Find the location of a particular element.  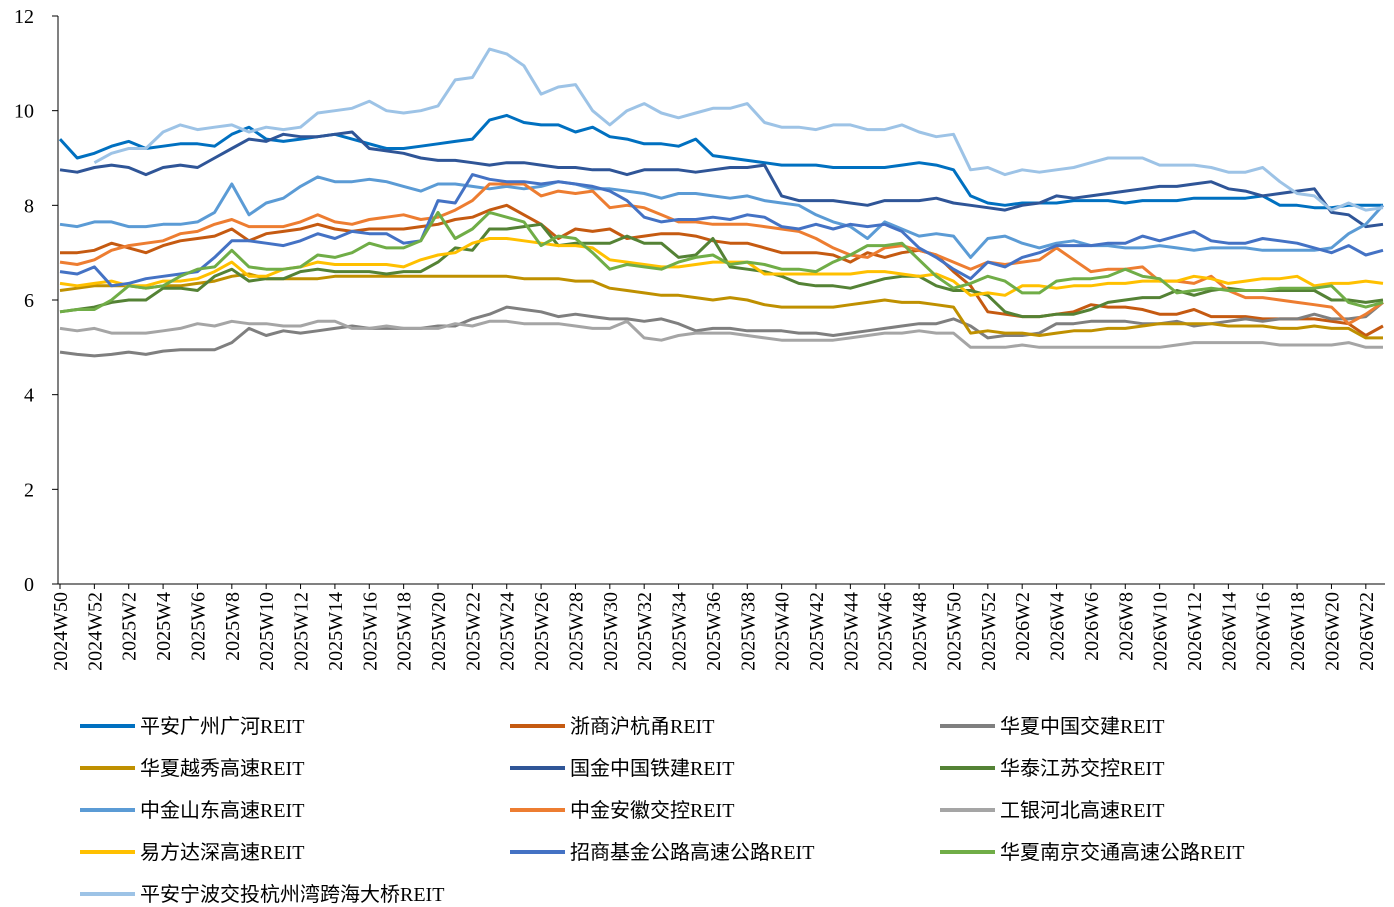

x-tick-label: 2024W50 is located at coordinates (61, 631).